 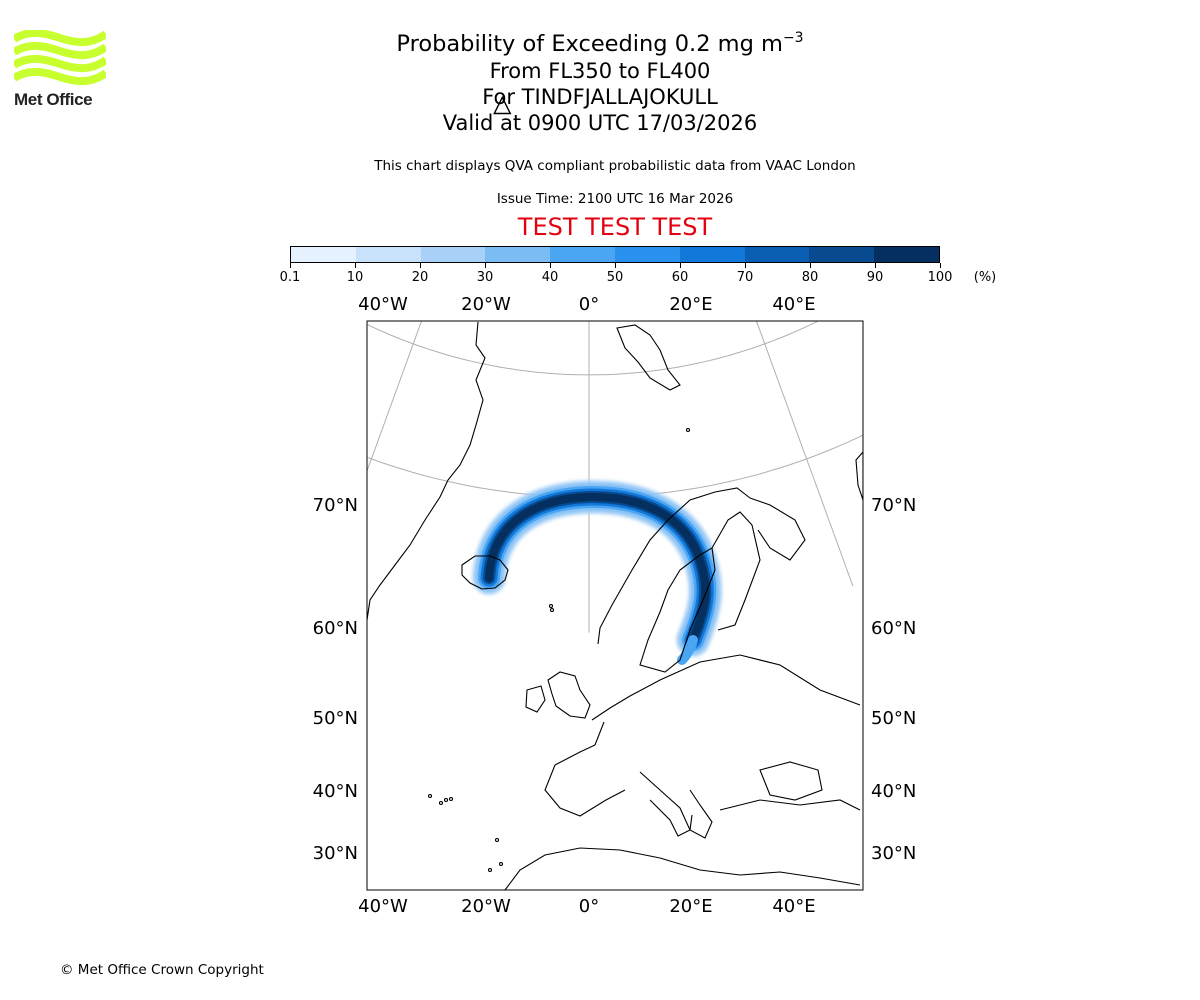 I want to click on colorbar-unit: (%), so click(x=985, y=277).